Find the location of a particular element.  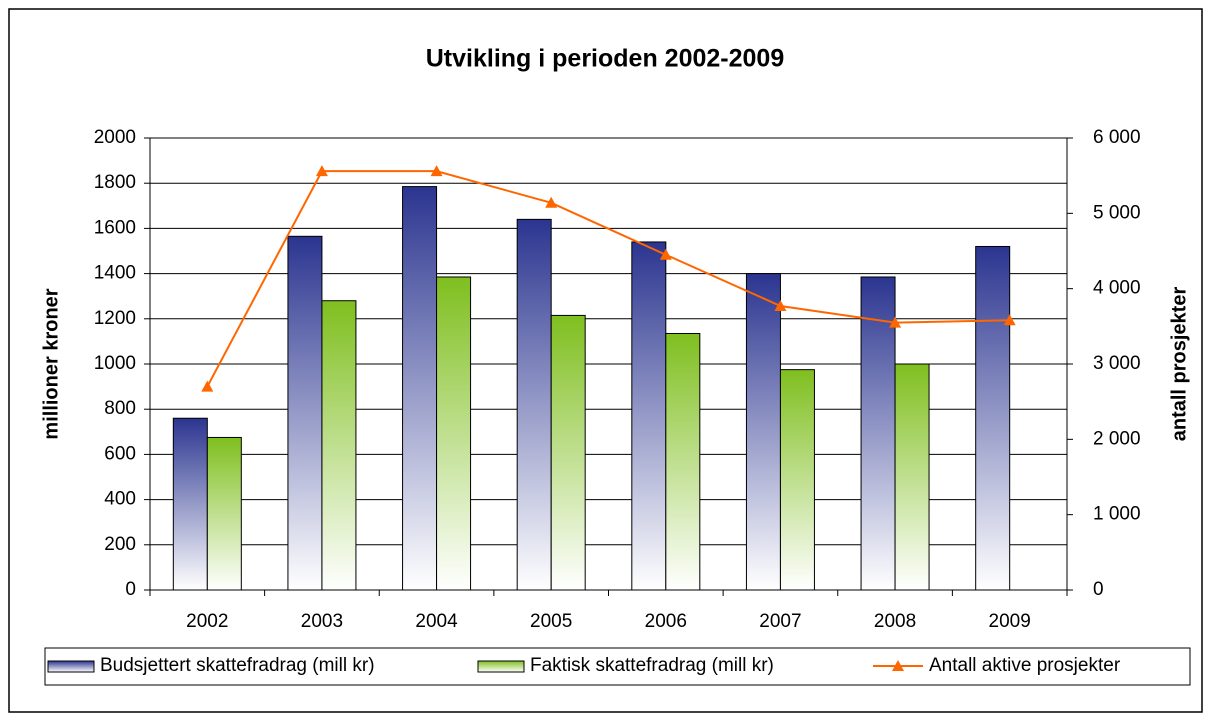

y-tick-label: 0 is located at coordinates (130, 589).